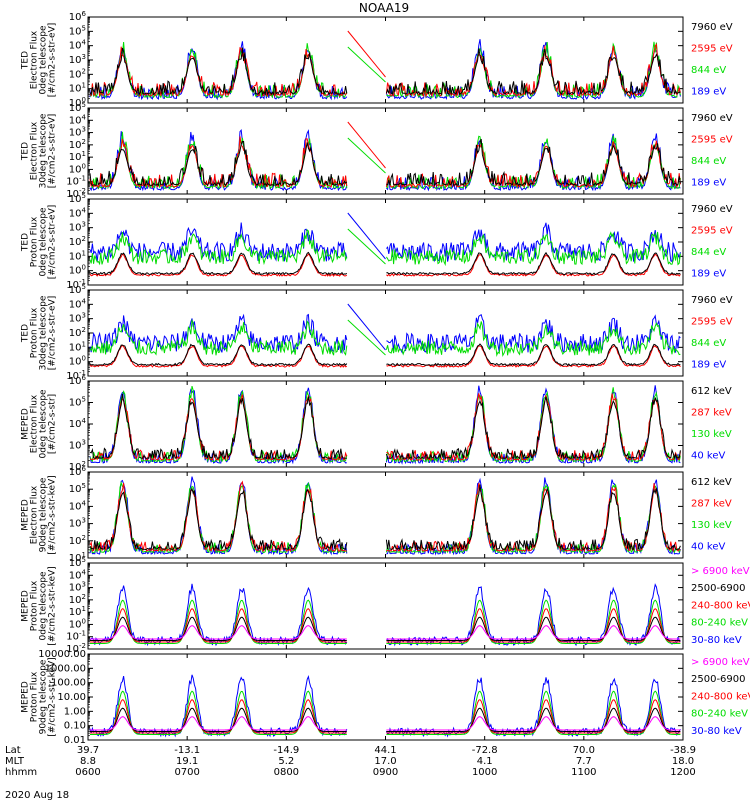  What do you see at coordinates (711, 482) in the screenshot?
I see `legend-entry: 612 keV` at bounding box center [711, 482].